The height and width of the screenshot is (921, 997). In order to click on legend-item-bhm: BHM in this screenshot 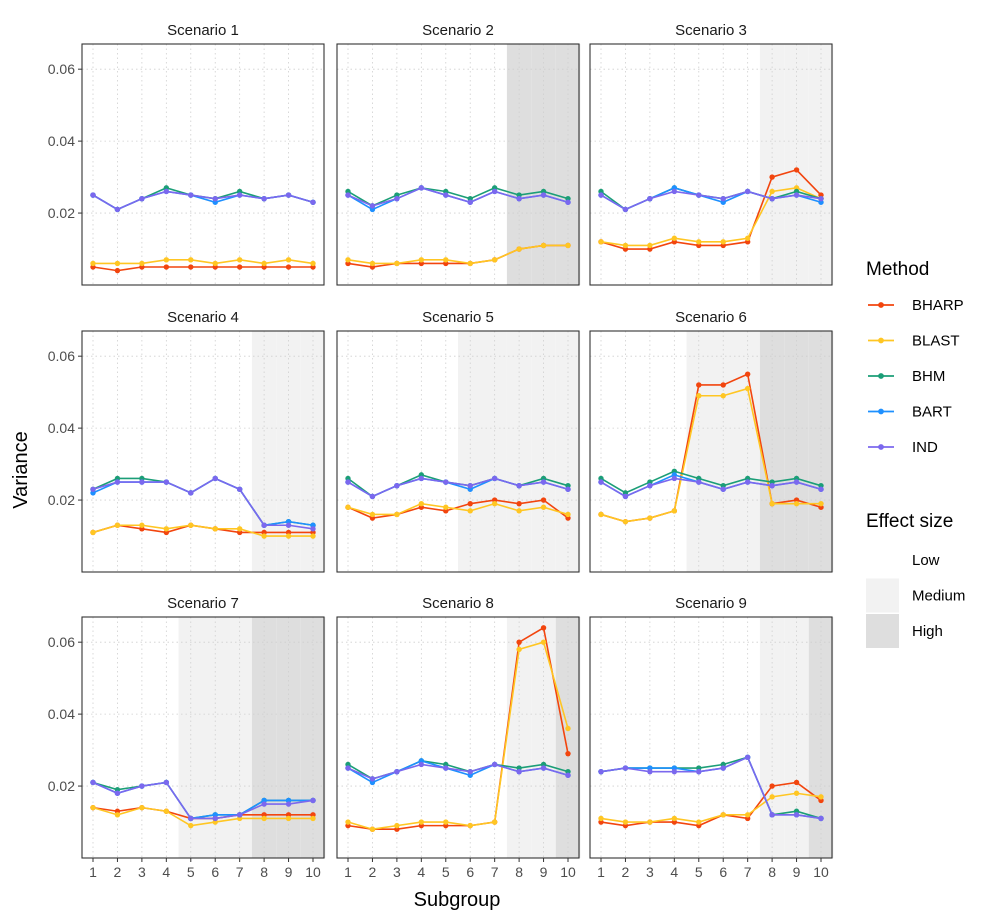, I will do `click(906, 376)`.